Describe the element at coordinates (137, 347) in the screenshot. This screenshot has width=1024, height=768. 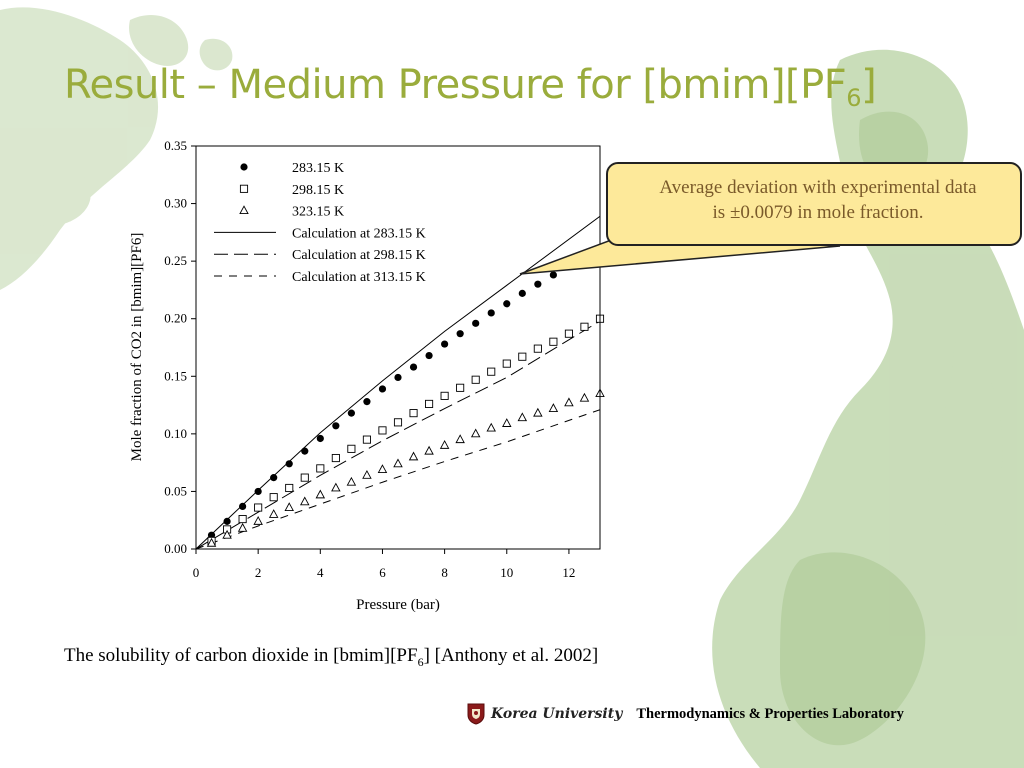
I see `y-axis-label: Mole fraction of CO2 in [bmim][PF6]` at that location.